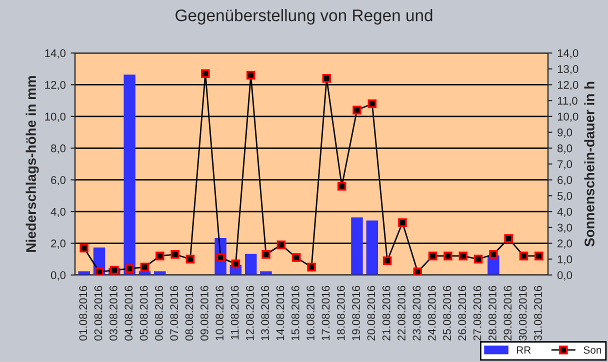  What do you see at coordinates (220, 313) in the screenshot?
I see `x-tick-label: 10.08.2016` at bounding box center [220, 313].